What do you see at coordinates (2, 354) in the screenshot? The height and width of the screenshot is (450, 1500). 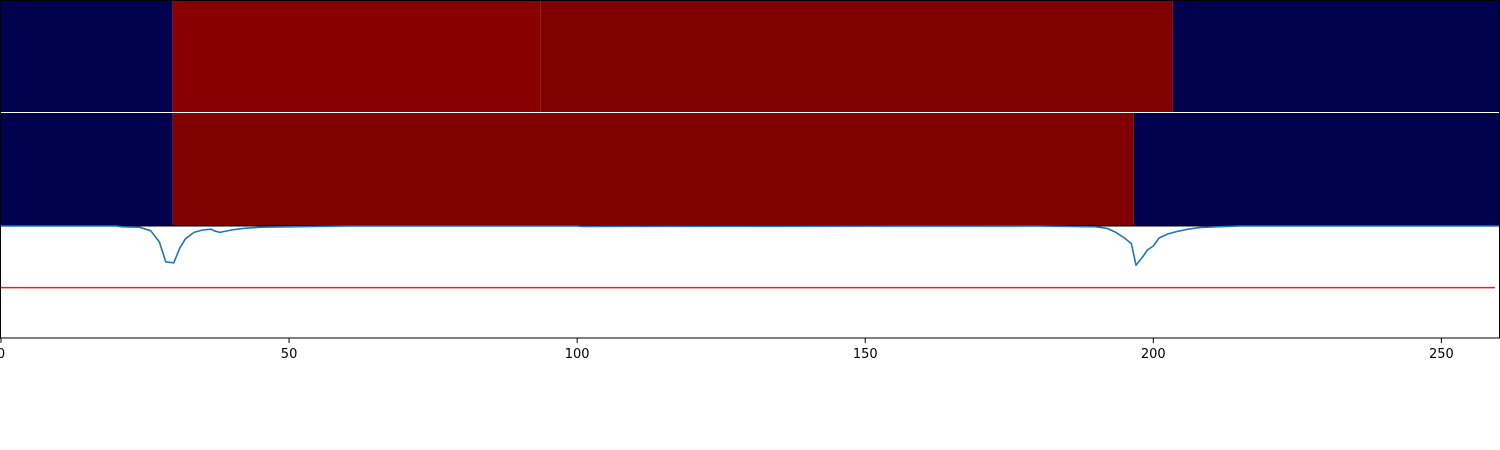 I see `x-tick-label-0: 0` at bounding box center [2, 354].